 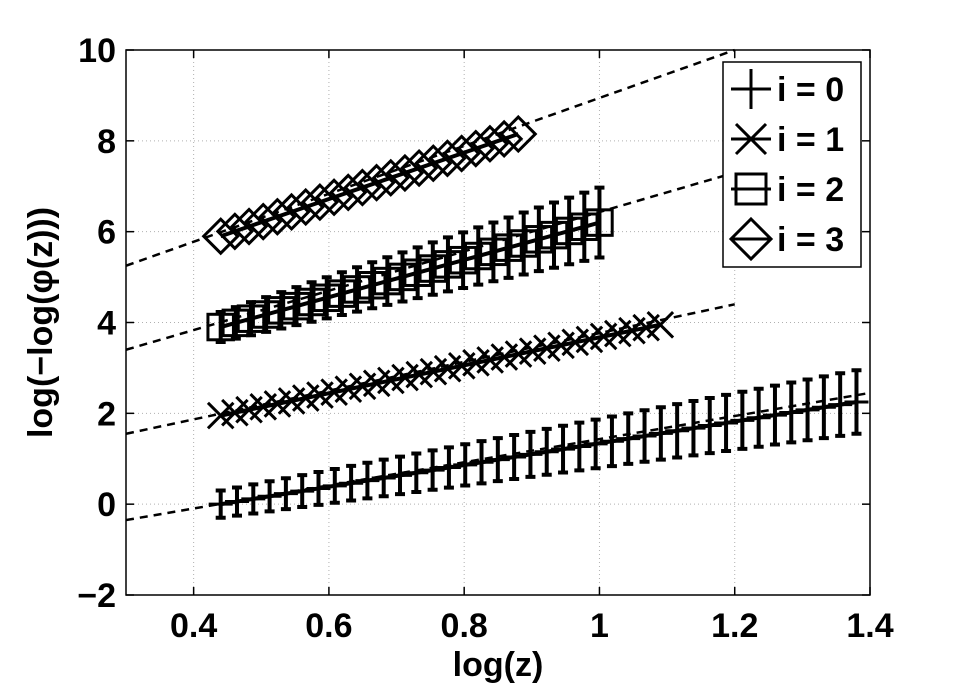 What do you see at coordinates (106, 324) in the screenshot?
I see `y-tick-label: 4` at bounding box center [106, 324].